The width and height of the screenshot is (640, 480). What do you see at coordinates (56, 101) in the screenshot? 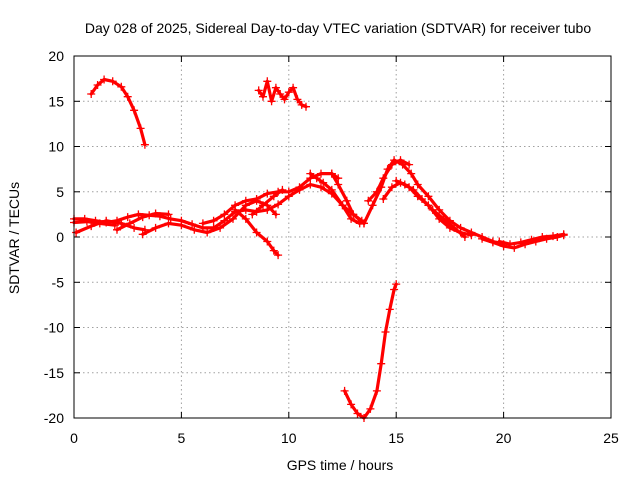
I see `y-tick-label: 15` at bounding box center [56, 101].